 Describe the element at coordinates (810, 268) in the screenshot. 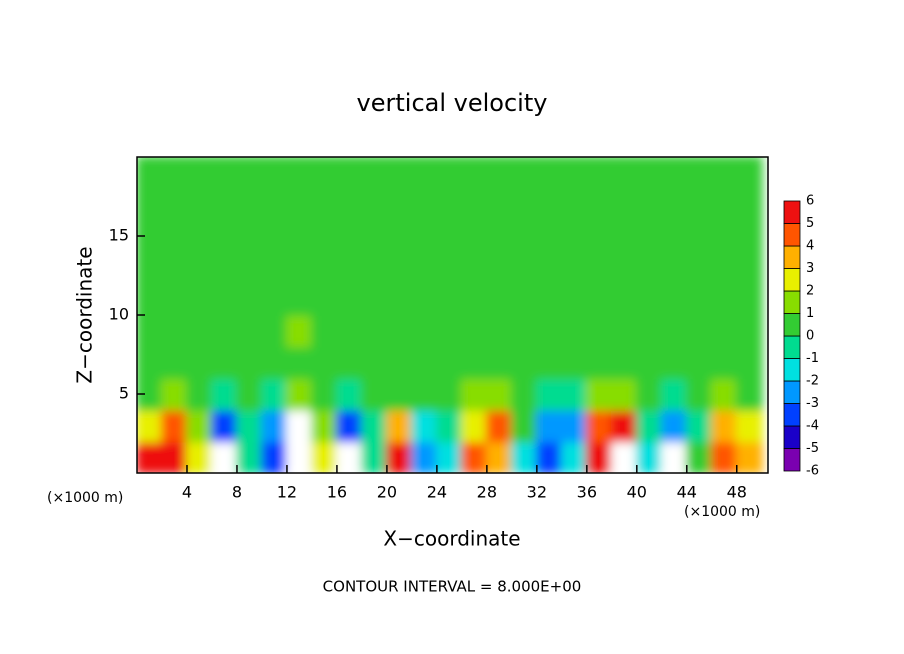

I see `colorbar-label: 3` at that location.